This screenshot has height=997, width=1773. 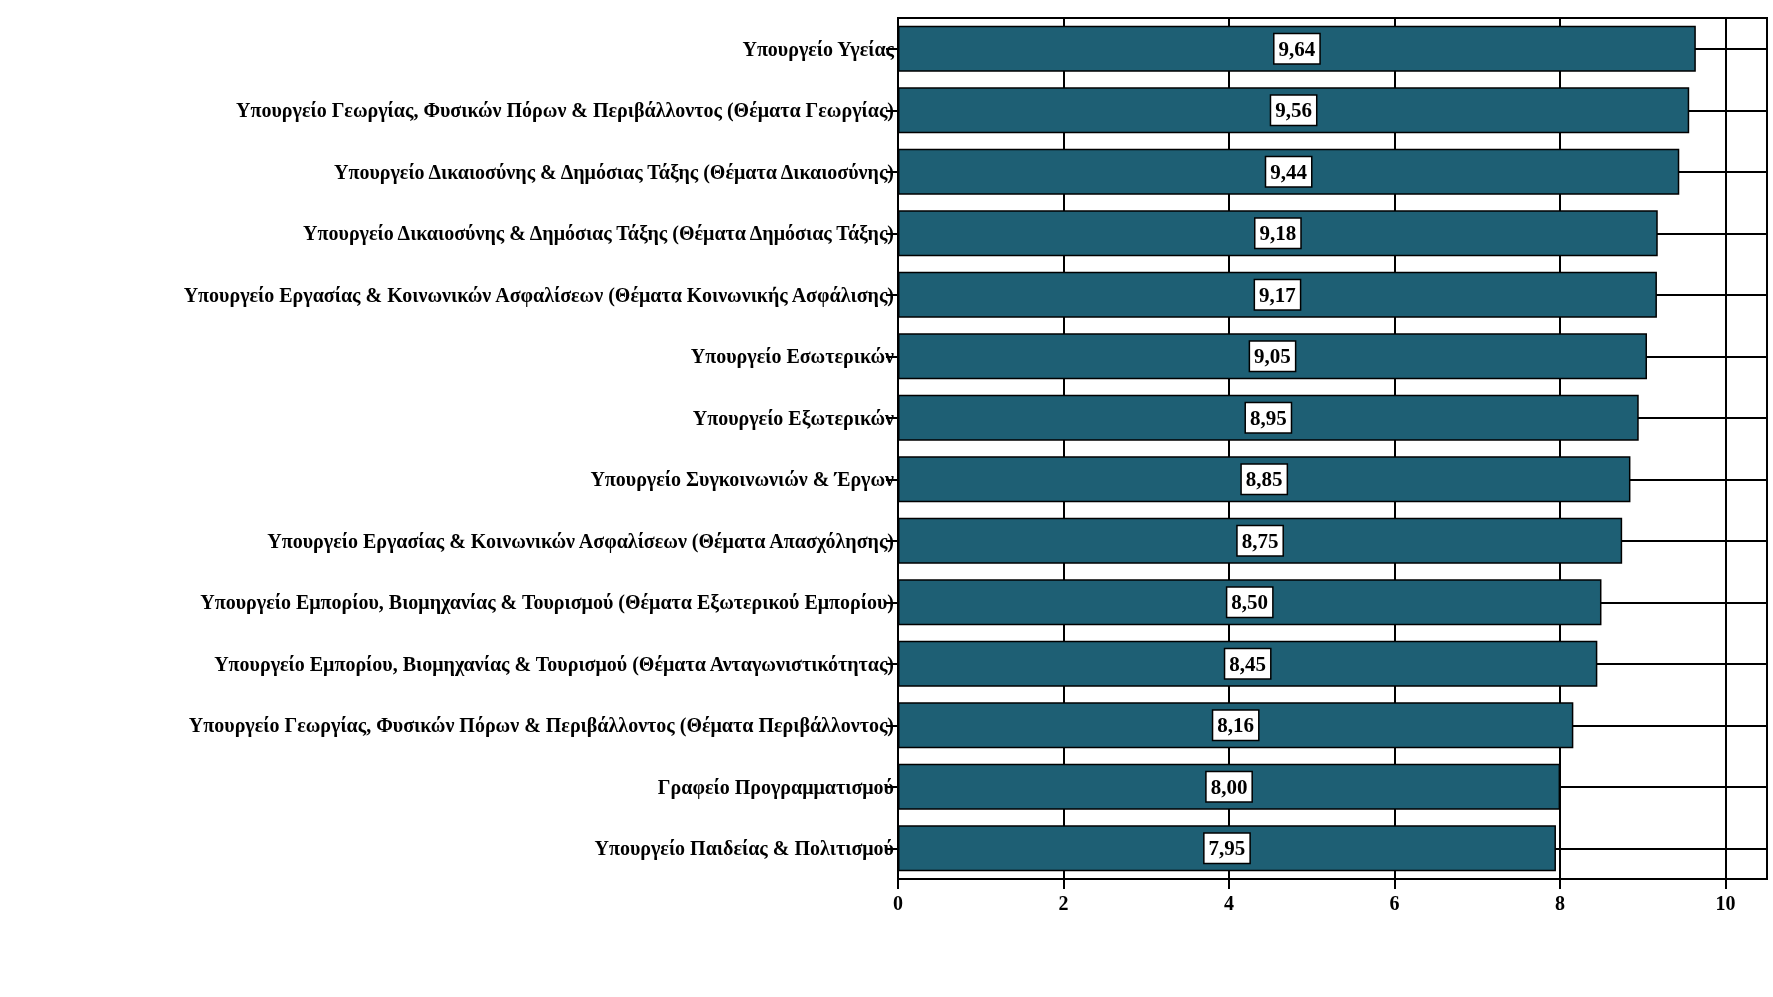 What do you see at coordinates (580, 541) in the screenshot?
I see `y-tick-label: Υπουργείο Εργασίας & Κοινωνικών Ασφαλίσεων (Θέματα Απασχόλησης)` at bounding box center [580, 541].